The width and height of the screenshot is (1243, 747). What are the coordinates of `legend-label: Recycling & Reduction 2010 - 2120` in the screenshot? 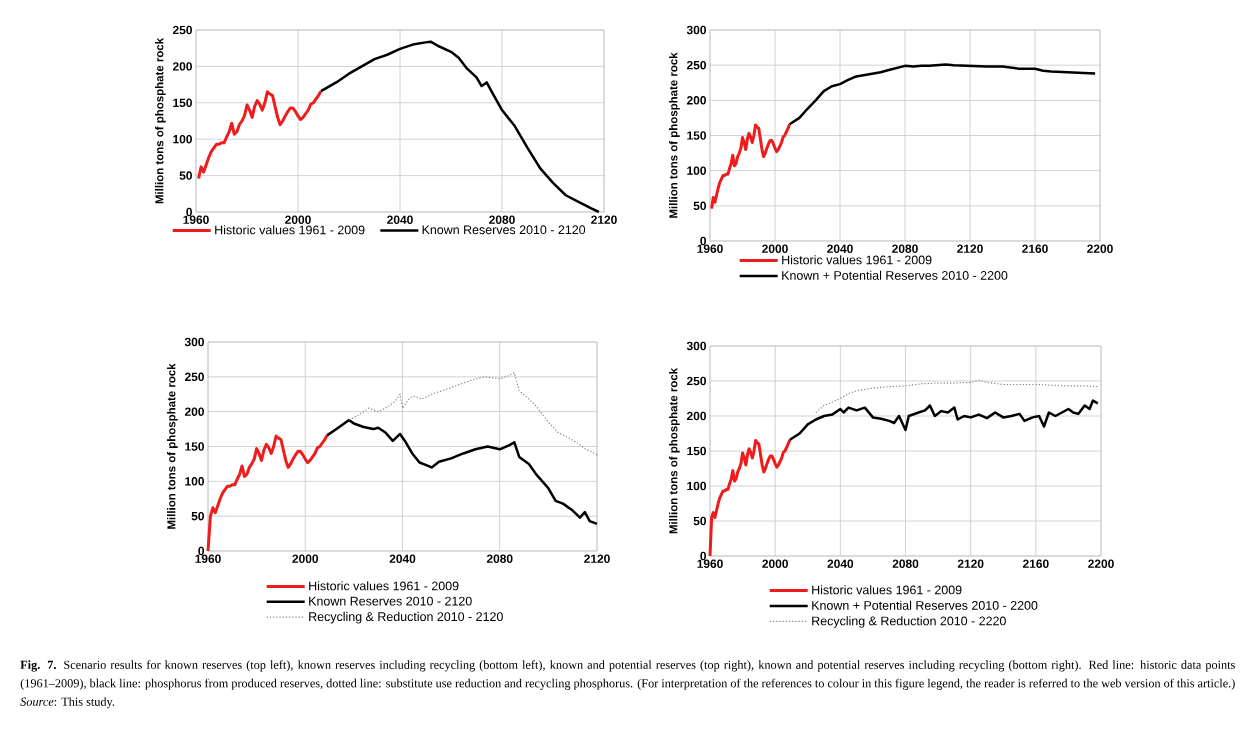 It's located at (406, 617).